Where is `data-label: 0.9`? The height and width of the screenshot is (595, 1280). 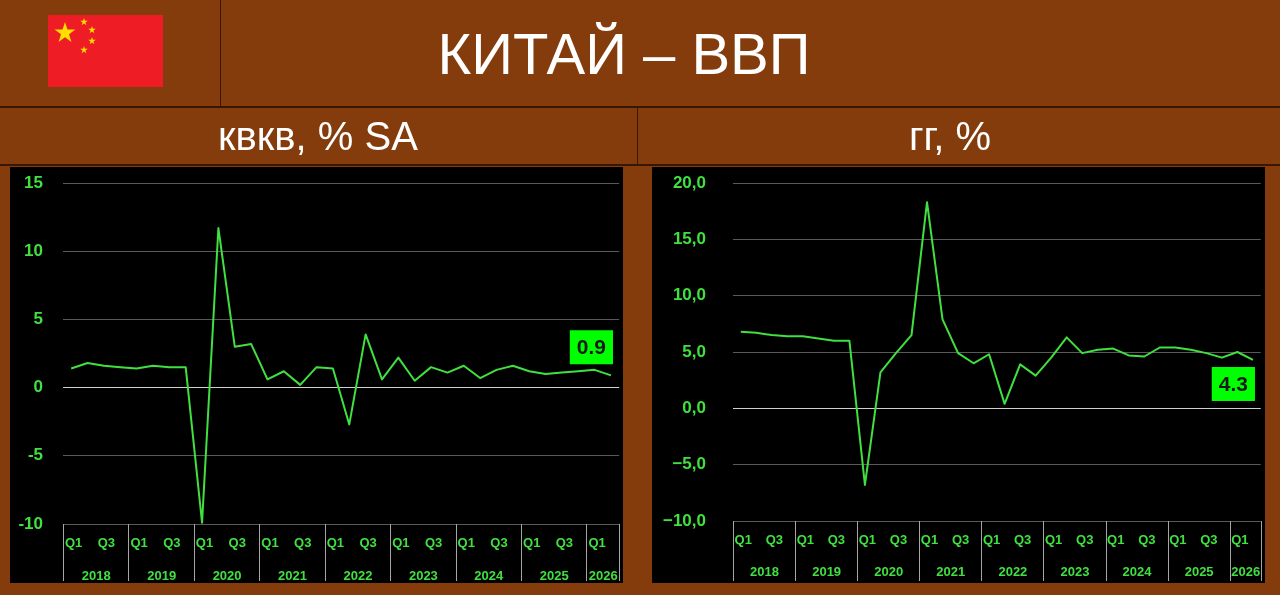
data-label: 0.9 is located at coordinates (591, 347).